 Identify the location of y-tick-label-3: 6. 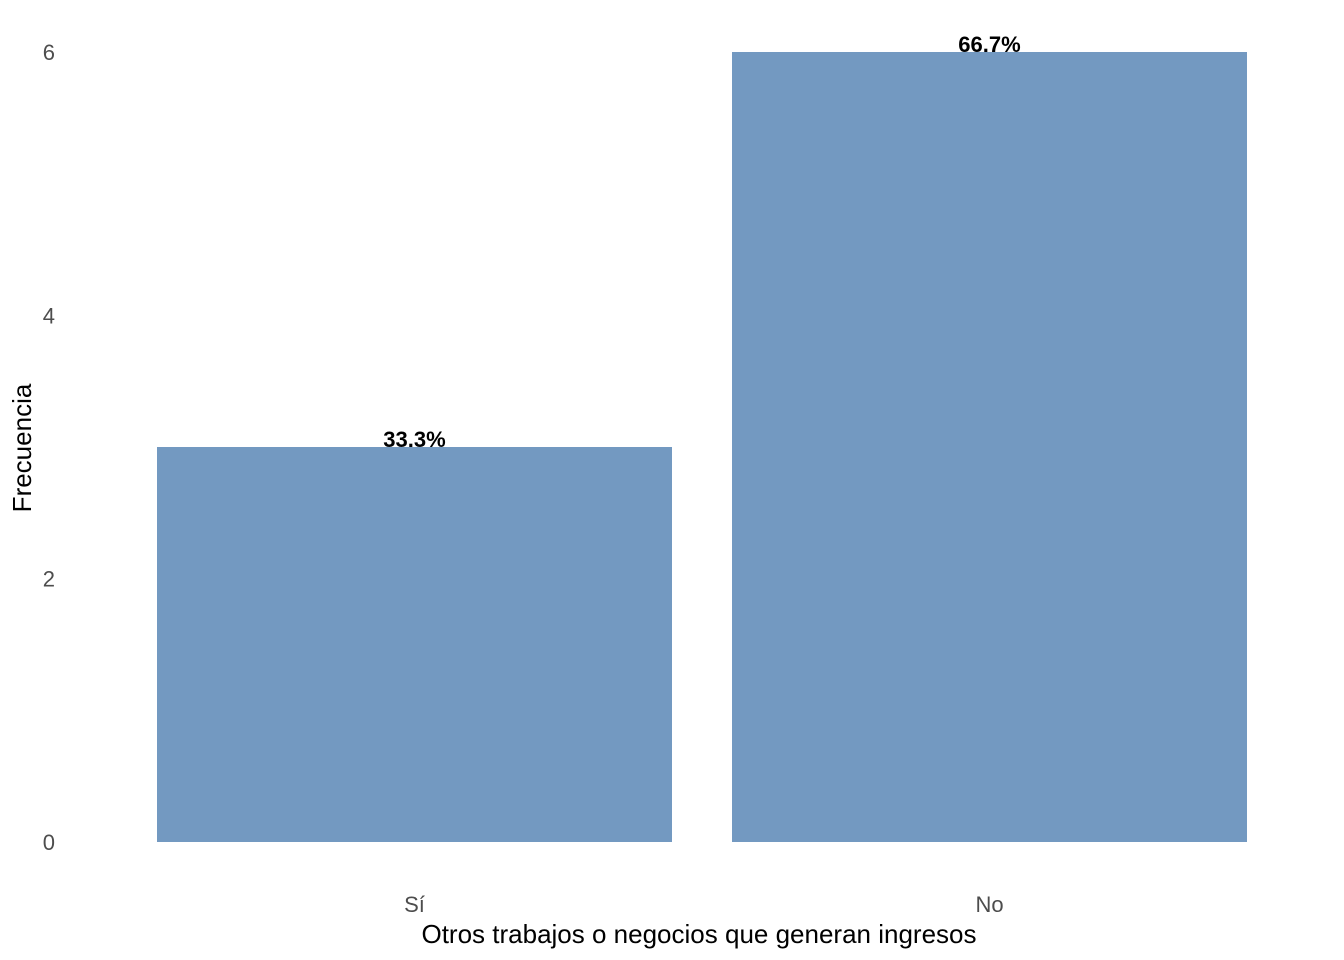
(49, 52).